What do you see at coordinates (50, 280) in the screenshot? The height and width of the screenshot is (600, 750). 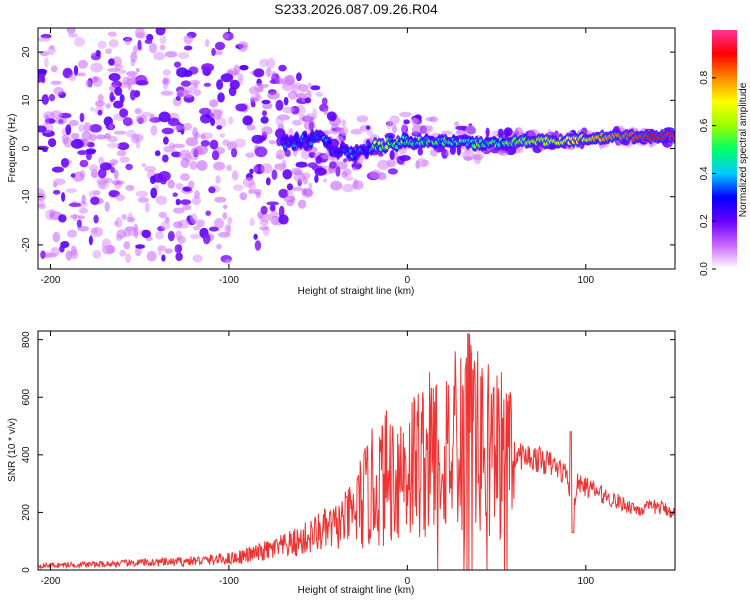 I see `spectrogram-x-tick-label: -200` at bounding box center [50, 280].